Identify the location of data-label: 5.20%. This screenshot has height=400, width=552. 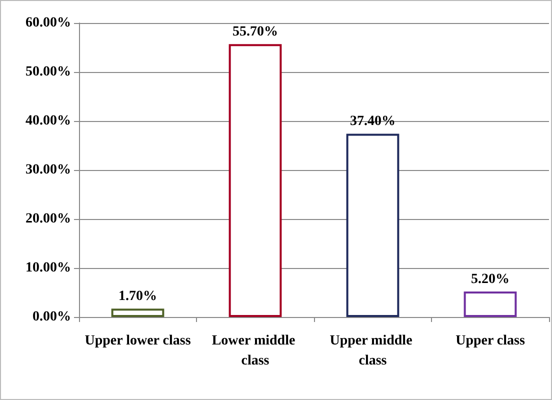
(490, 280).